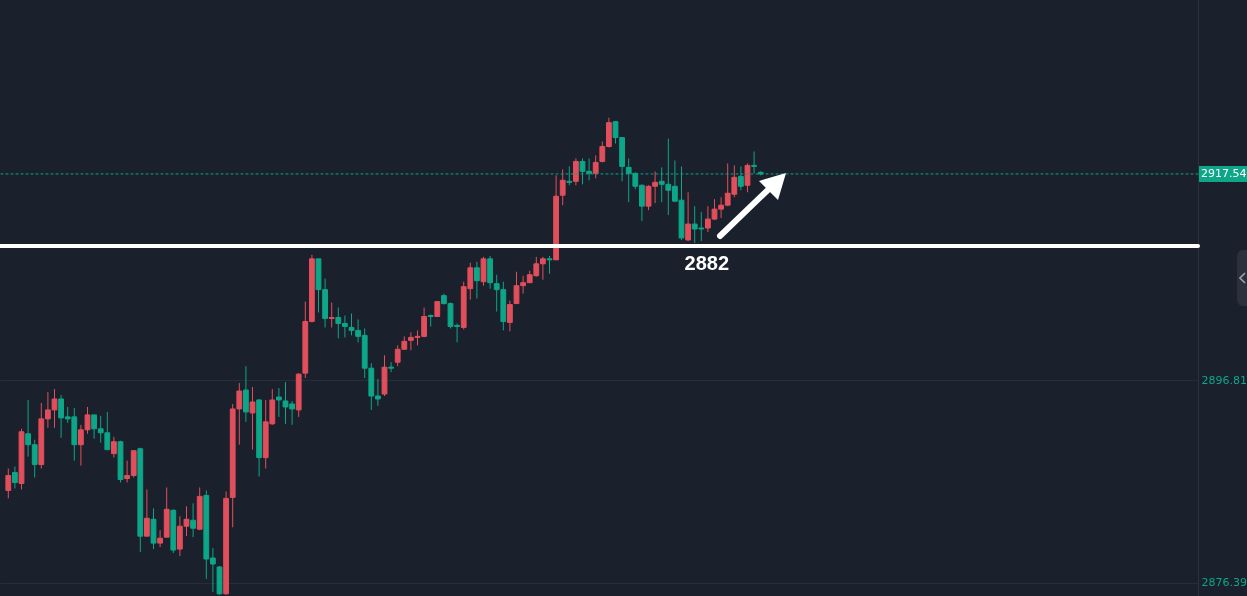 The image size is (1247, 596). I want to click on annotation: 2882, so click(707, 262).